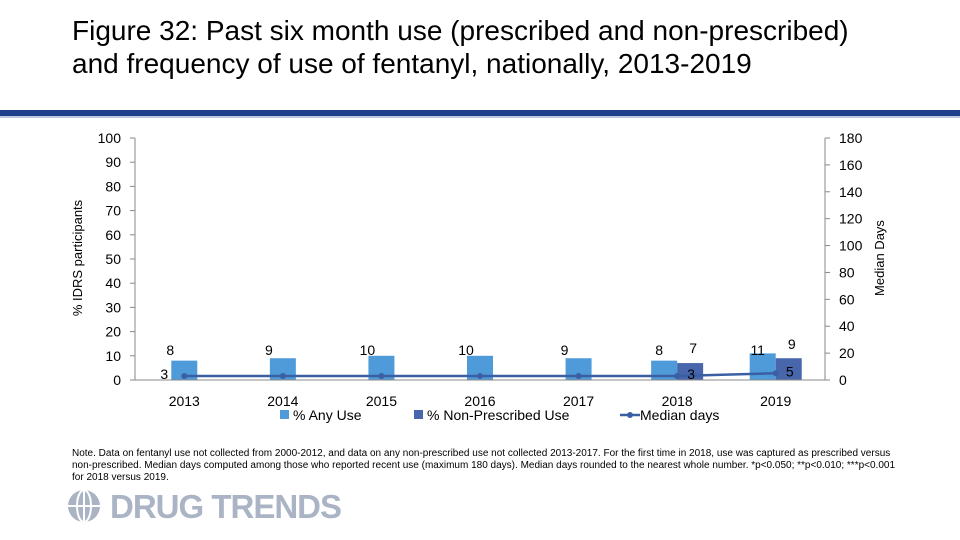 The height and width of the screenshot is (540, 960). What do you see at coordinates (113, 186) in the screenshot?
I see `y-tick-label: 80` at bounding box center [113, 186].